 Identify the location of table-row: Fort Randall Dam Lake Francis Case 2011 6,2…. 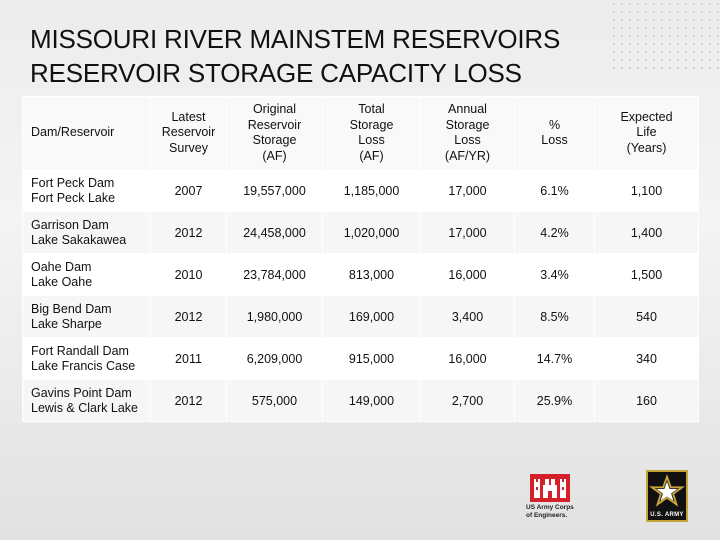
(360, 358).